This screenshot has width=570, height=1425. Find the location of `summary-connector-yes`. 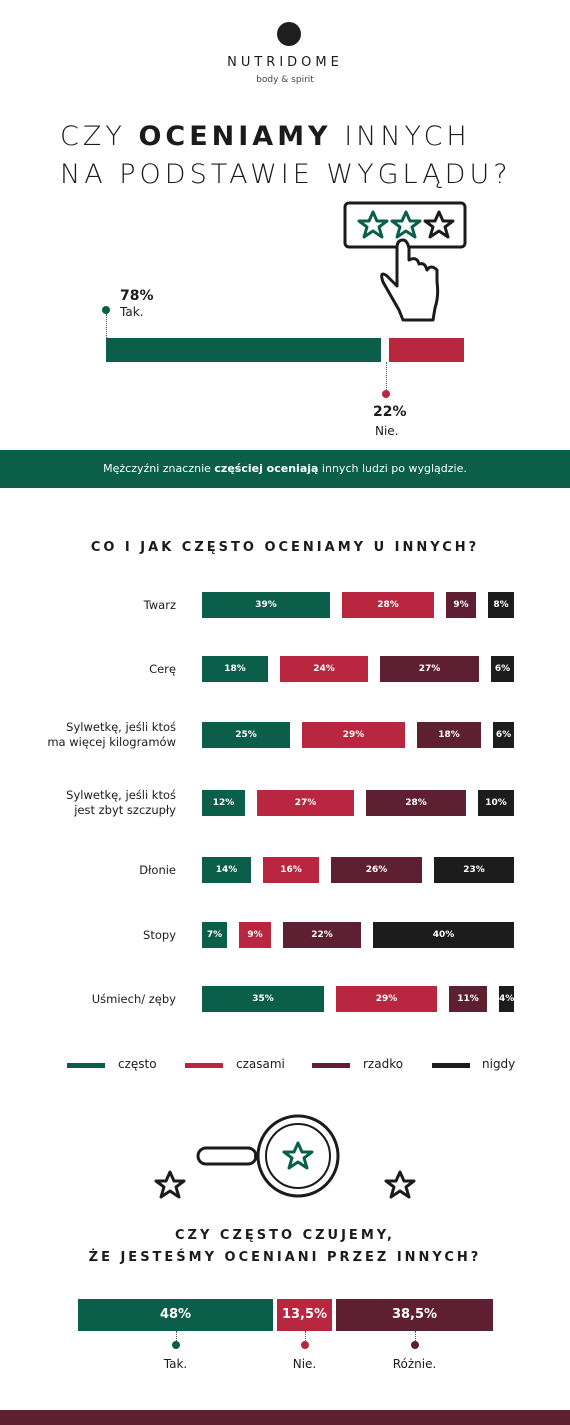

summary-connector-yes is located at coordinates (176, 1337).